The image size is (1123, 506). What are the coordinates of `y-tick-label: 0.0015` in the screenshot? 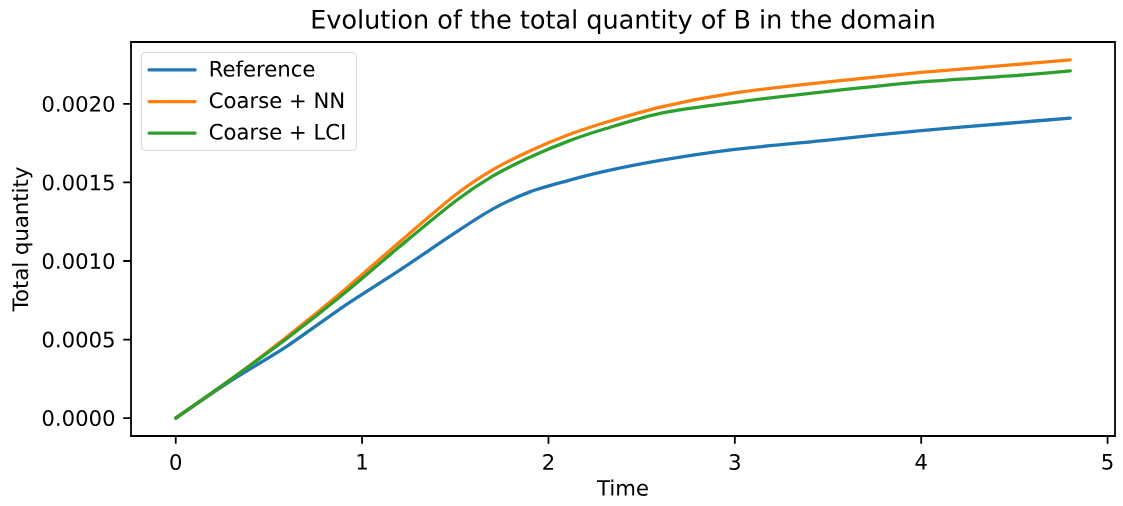 It's located at (78, 182).